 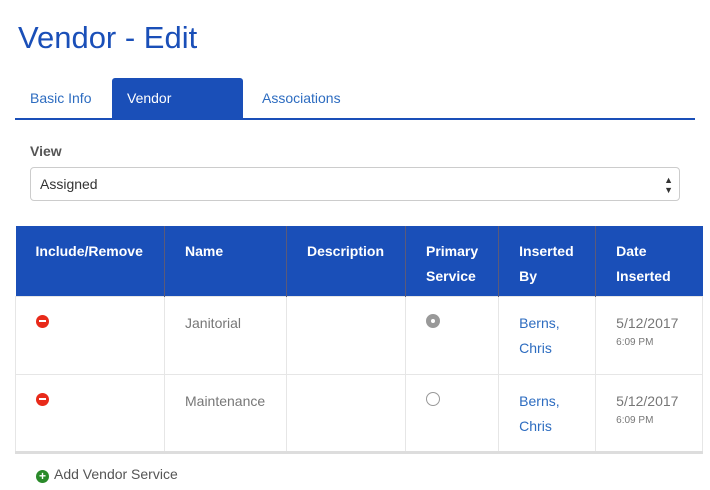 What do you see at coordinates (452, 261) in the screenshot?
I see `header-primary-service: Primary Service` at bounding box center [452, 261].